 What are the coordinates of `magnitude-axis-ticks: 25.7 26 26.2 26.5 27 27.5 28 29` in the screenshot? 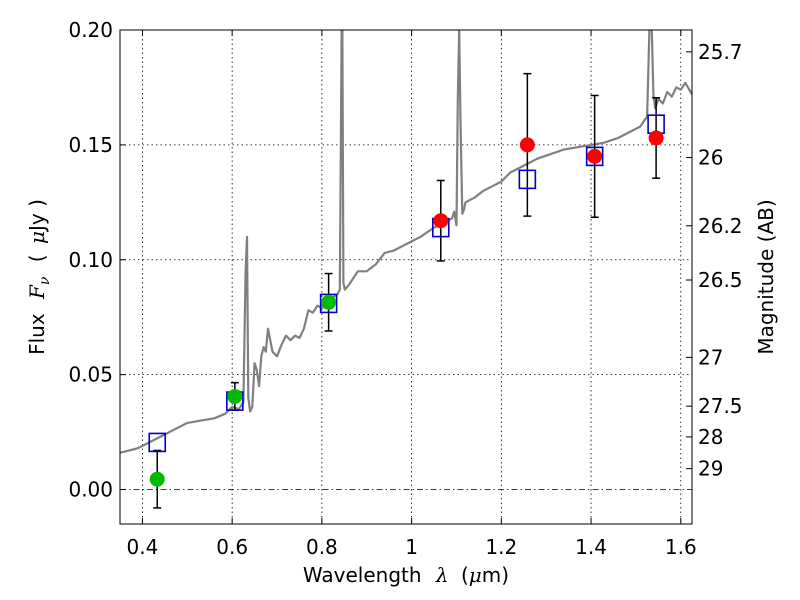 It's located at (714, 260).